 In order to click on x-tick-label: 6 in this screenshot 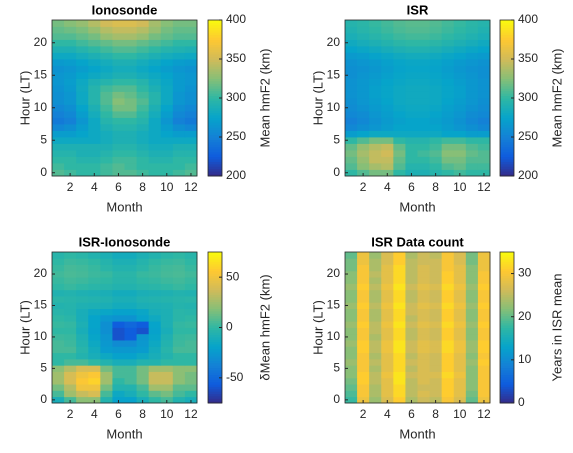, I will do `click(118, 414)`.